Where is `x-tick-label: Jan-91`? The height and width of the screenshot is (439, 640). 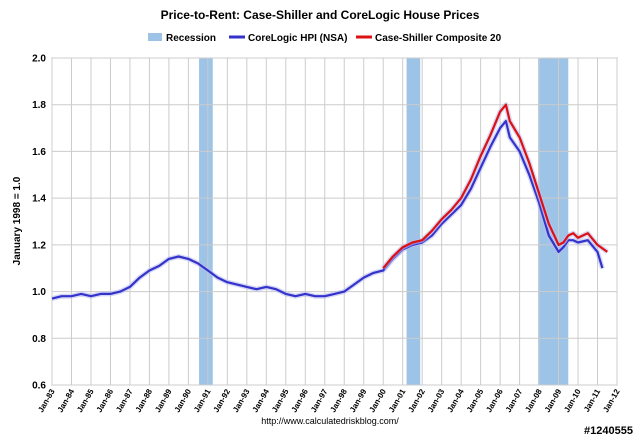
x-tick-label: Jan-91 is located at coordinates (202, 400).